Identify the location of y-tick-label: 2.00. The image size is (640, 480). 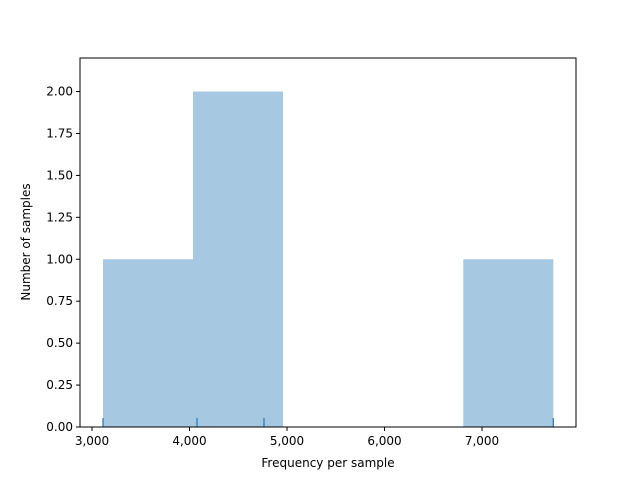
(59, 92).